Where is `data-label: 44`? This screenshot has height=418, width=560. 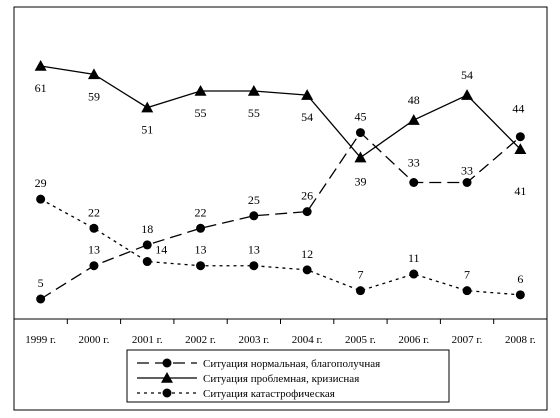
data-label: 44 is located at coordinates (518, 109).